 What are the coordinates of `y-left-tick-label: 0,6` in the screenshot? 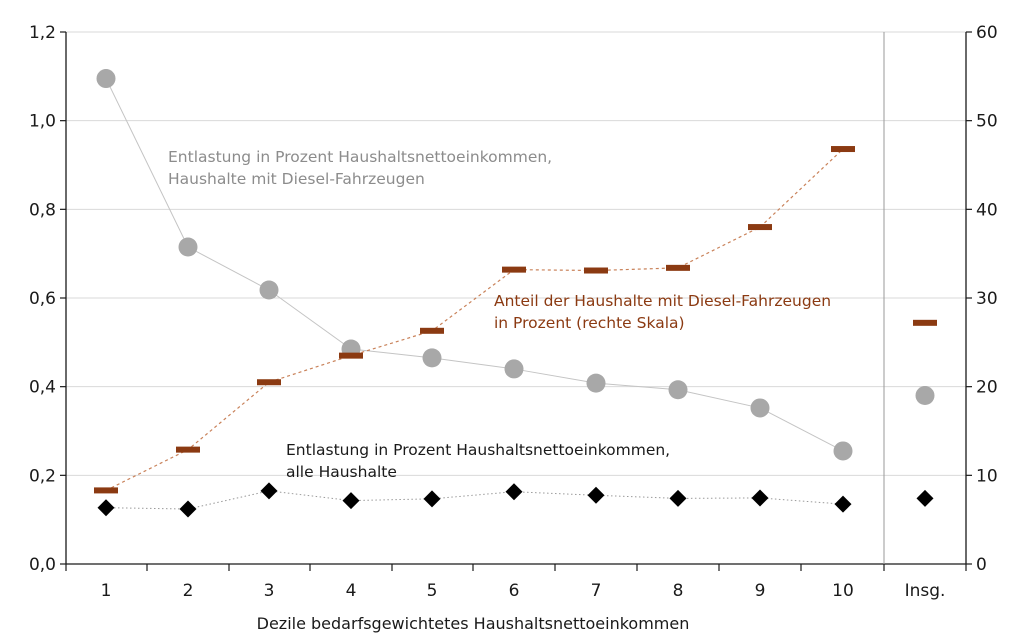 It's located at (42, 299).